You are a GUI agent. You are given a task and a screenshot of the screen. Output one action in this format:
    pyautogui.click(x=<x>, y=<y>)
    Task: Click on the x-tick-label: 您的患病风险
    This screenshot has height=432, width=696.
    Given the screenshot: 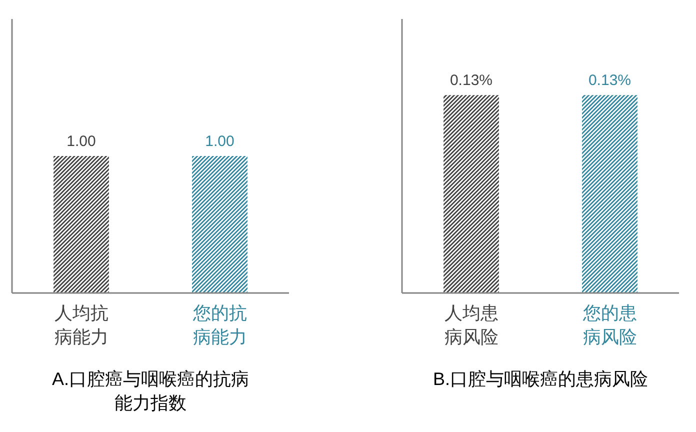 What is the action you would take?
    pyautogui.click(x=610, y=325)
    